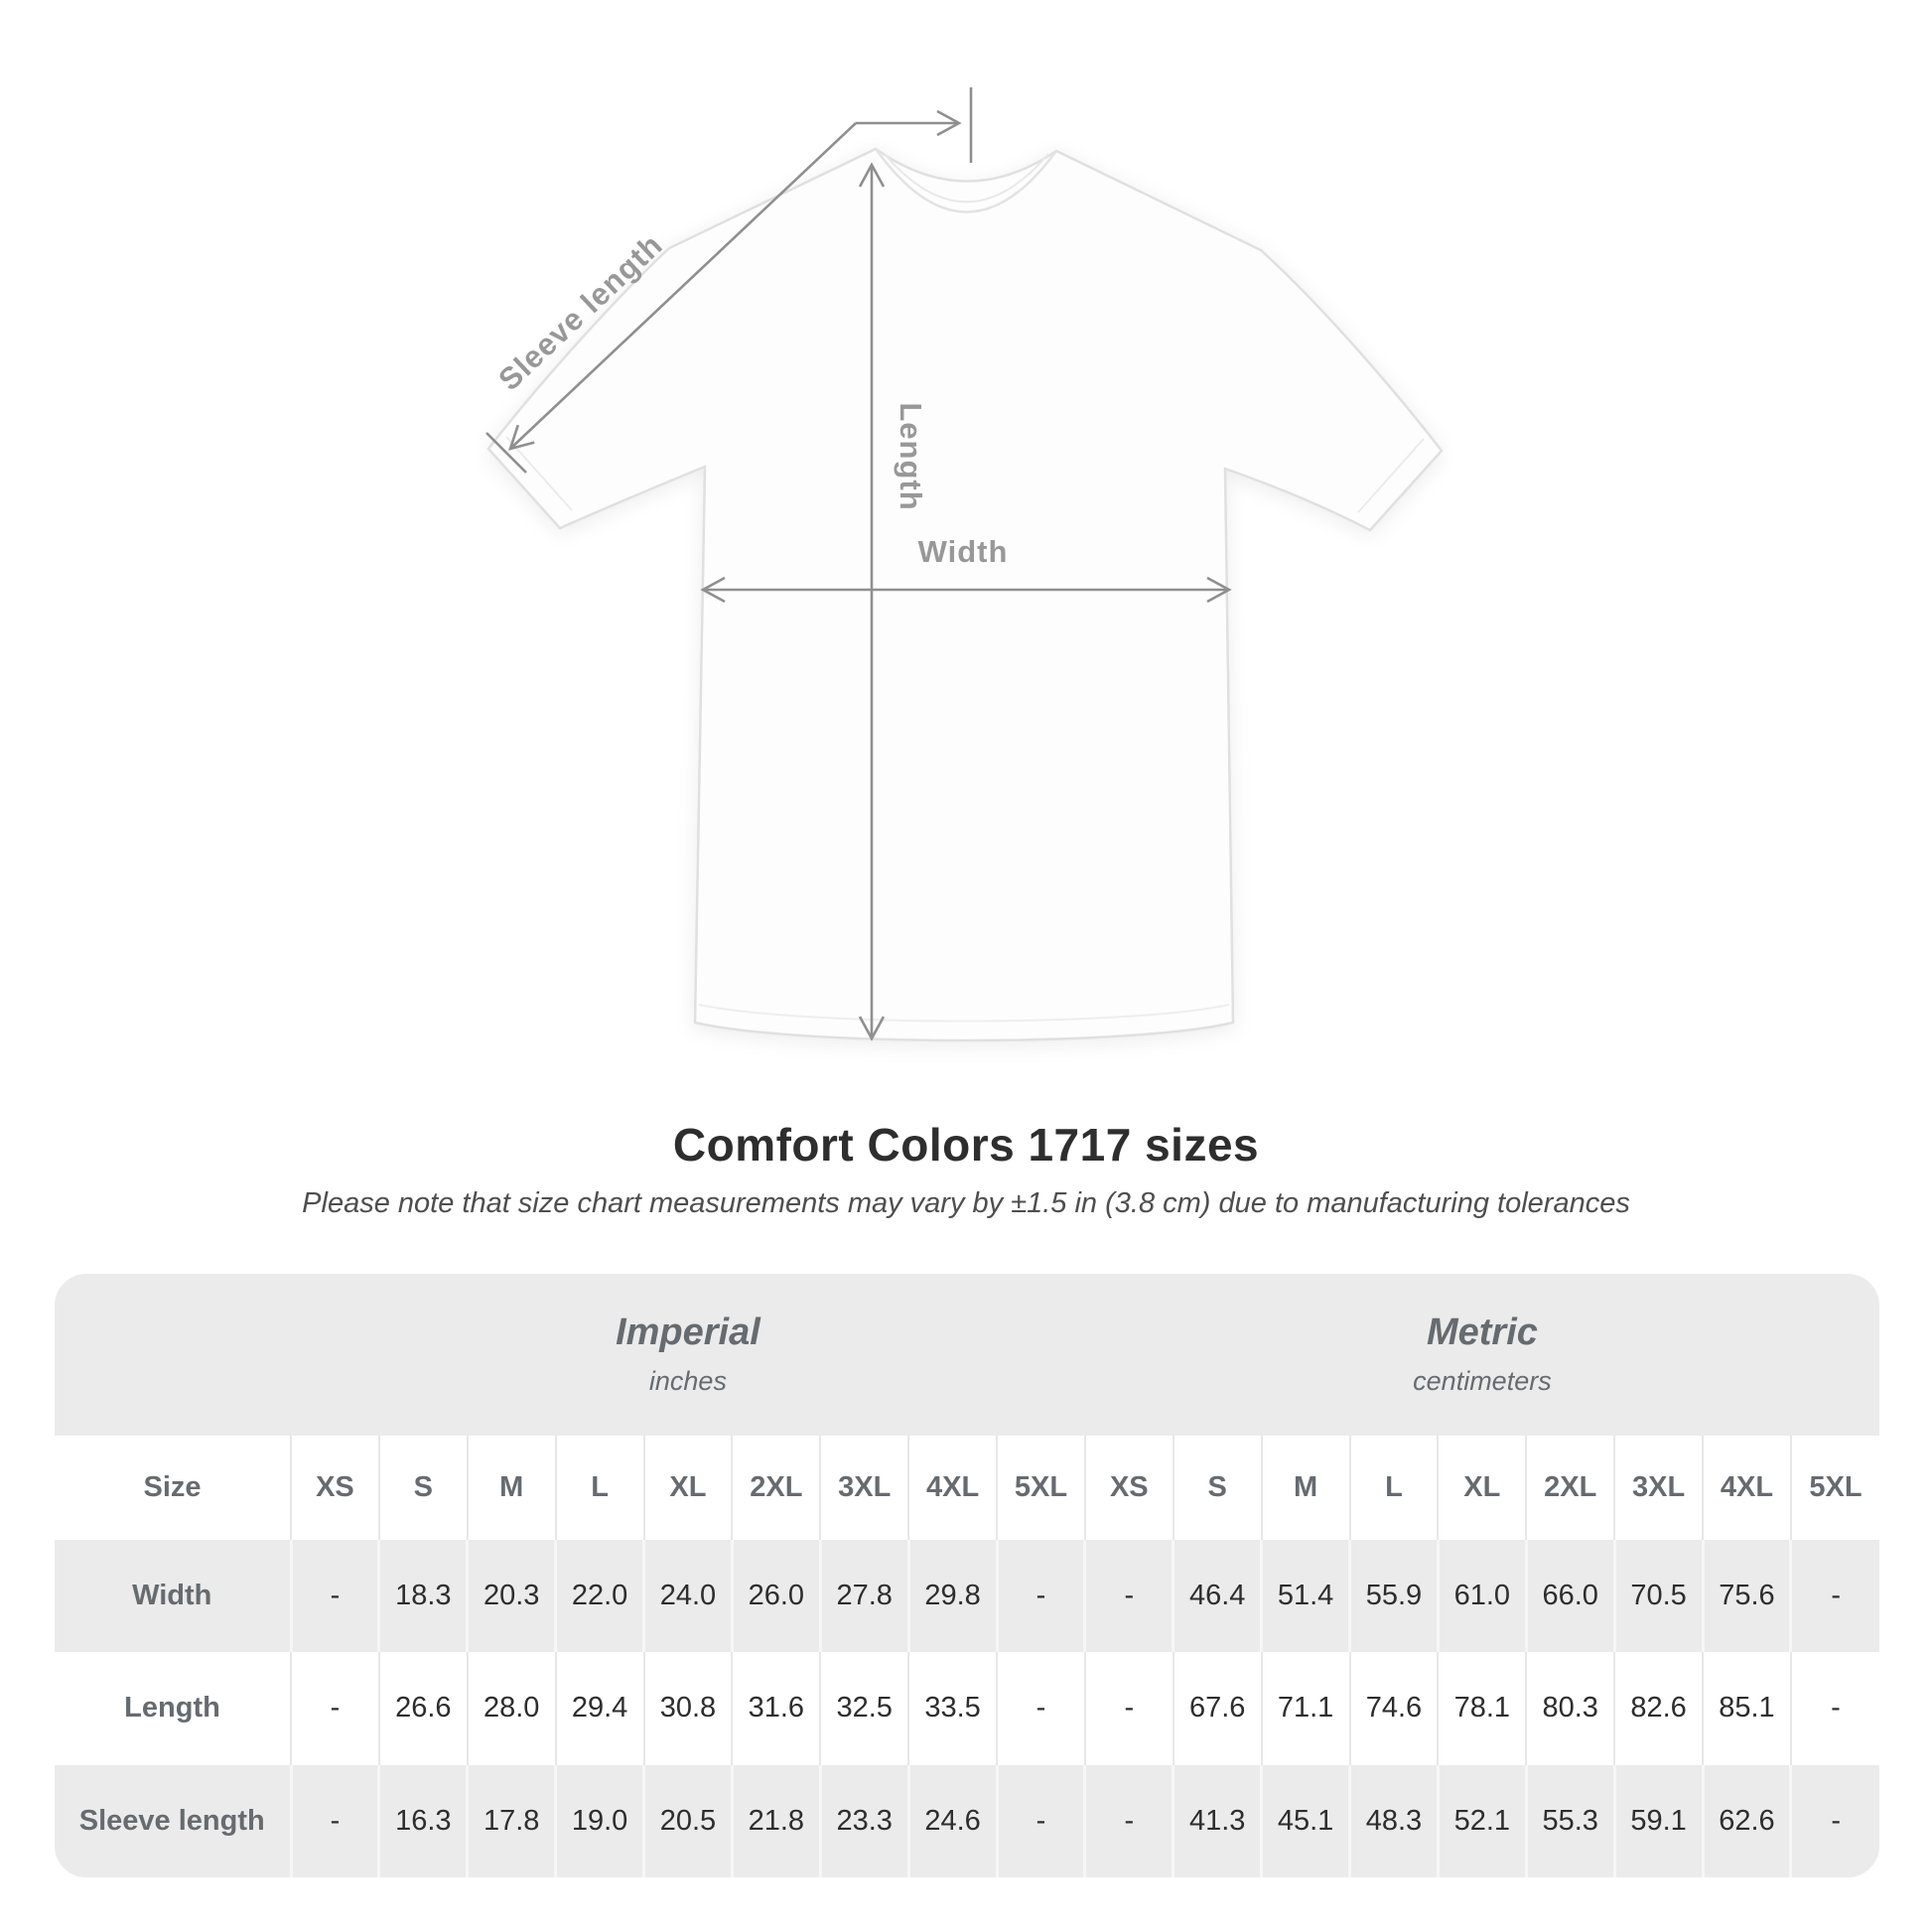 The width and height of the screenshot is (1932, 1932). Describe the element at coordinates (1746, 1820) in the screenshot. I see `table-cell: 62.6` at that location.